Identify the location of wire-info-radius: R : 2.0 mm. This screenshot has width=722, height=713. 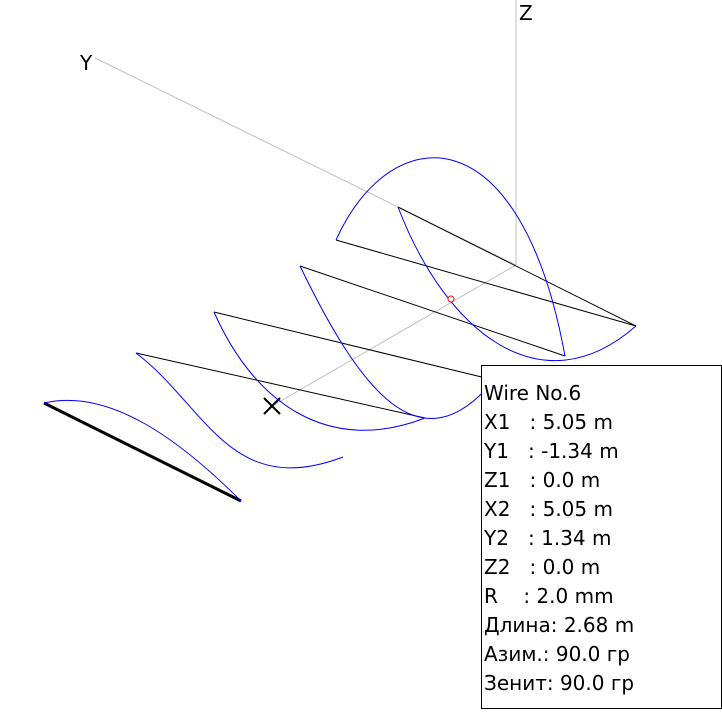
(549, 596).